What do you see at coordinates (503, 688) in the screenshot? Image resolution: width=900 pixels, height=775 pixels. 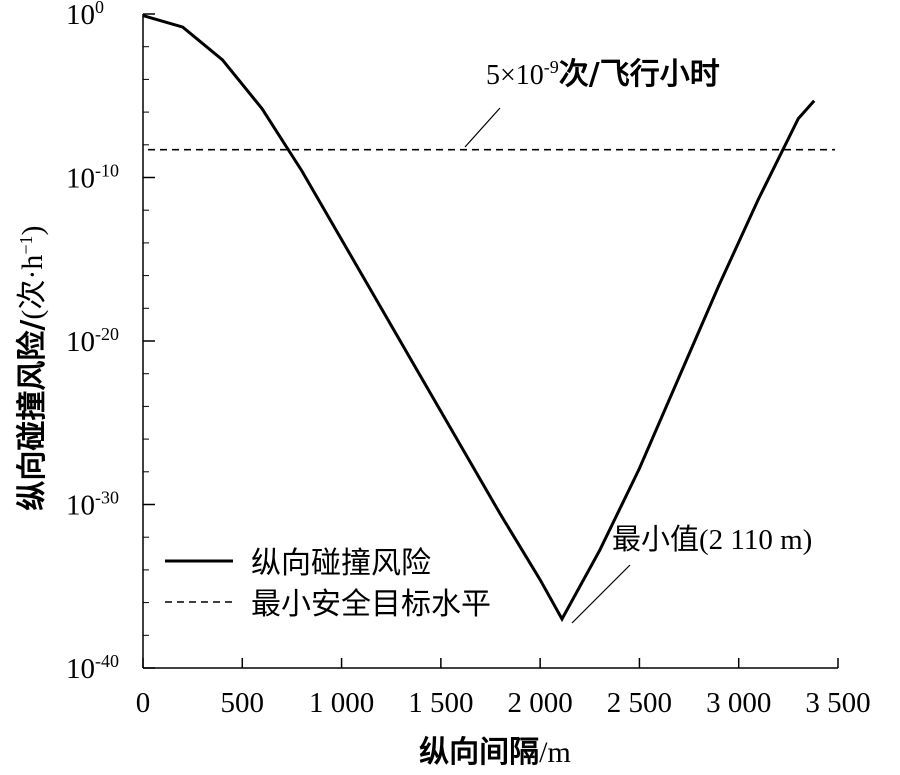 I see `x-ticks: 0 500 1 000 1 500 2 000 2 500 3 000 3 500` at bounding box center [503, 688].